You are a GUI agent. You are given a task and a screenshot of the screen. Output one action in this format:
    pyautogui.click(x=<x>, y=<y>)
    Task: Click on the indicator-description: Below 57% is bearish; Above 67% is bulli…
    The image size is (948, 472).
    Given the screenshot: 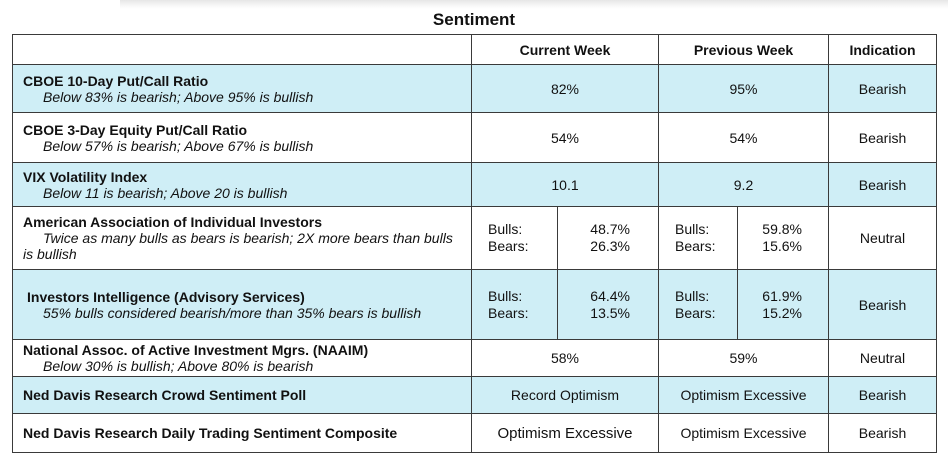 What is the action you would take?
    pyautogui.click(x=178, y=145)
    